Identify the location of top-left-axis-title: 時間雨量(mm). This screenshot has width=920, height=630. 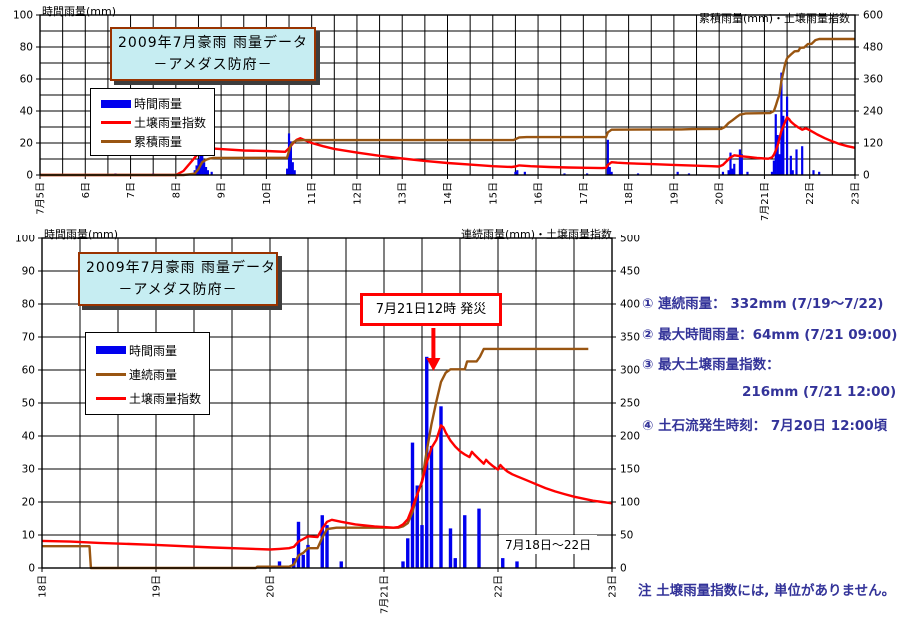
(79, 11).